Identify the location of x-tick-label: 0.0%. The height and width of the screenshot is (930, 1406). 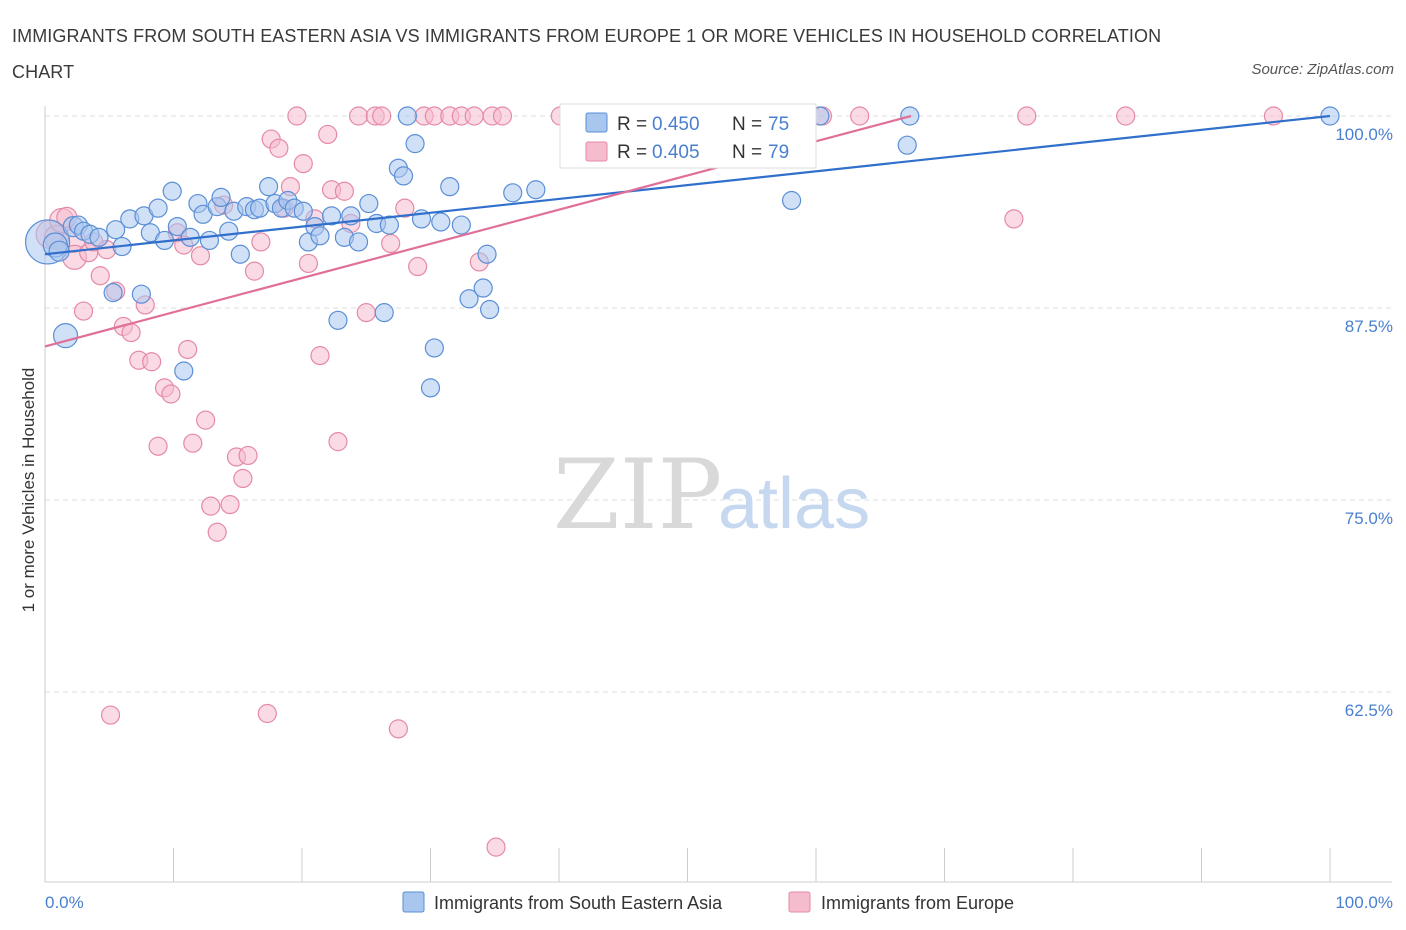
(64, 902).